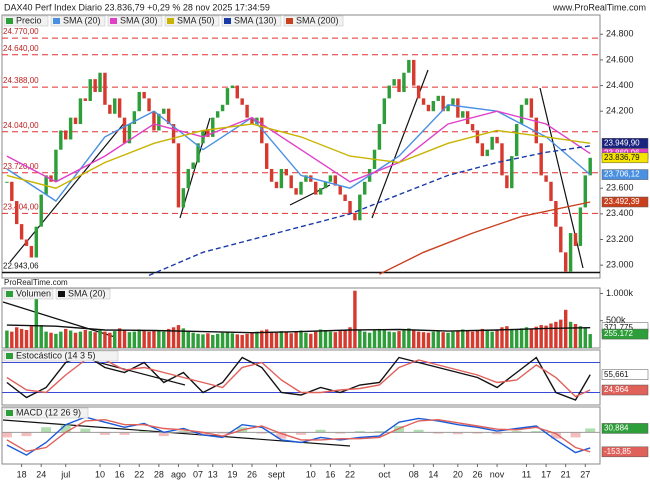 This screenshot has width=650, height=483. I want to click on level-label: 23.404,00, so click(21, 206).